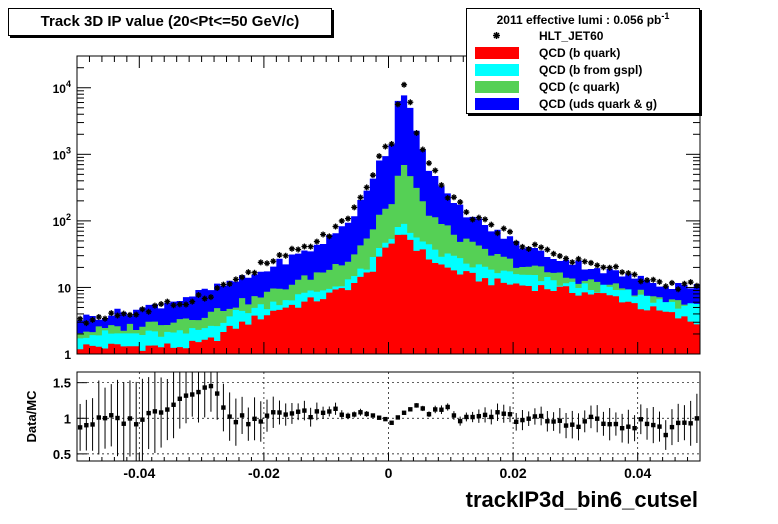  Describe the element at coordinates (65, 288) in the screenshot. I see `y-tick-label: 10` at that location.